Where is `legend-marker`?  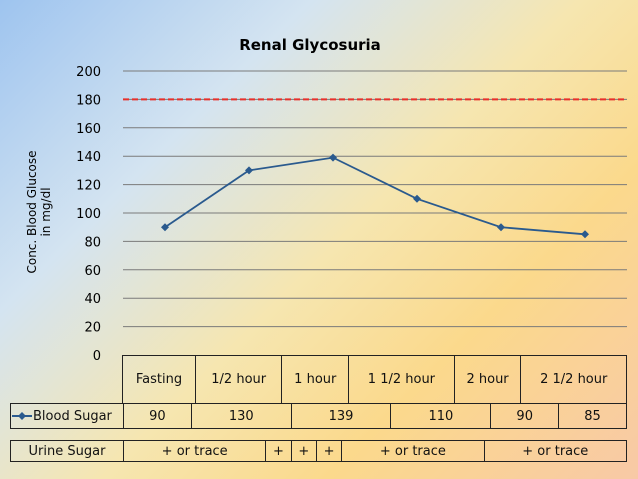
legend-marker is located at coordinates (22, 416).